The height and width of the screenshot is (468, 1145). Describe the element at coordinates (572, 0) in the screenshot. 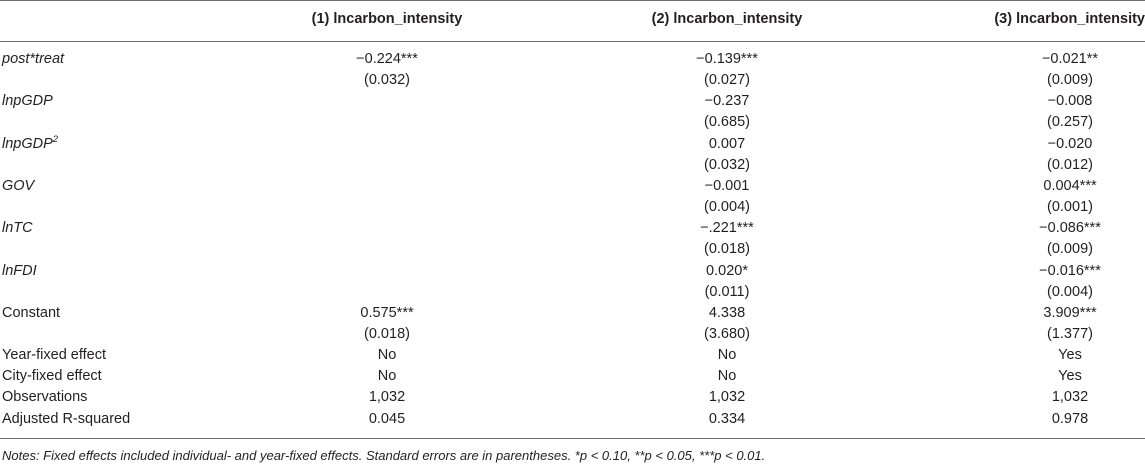

I see `table-top-rule` at that location.